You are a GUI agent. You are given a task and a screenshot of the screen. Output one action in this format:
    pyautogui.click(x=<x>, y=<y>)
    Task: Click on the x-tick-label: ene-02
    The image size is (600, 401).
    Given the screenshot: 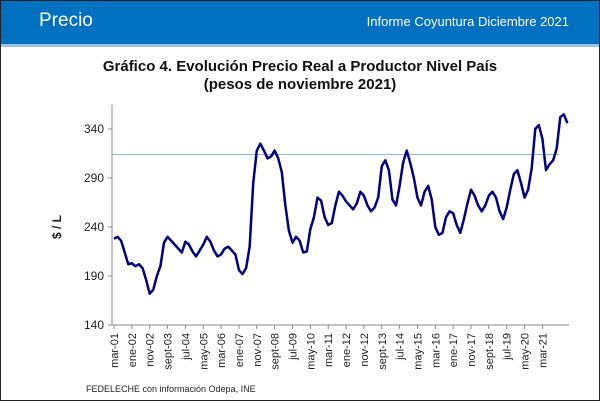 What is the action you would take?
    pyautogui.click(x=133, y=350)
    